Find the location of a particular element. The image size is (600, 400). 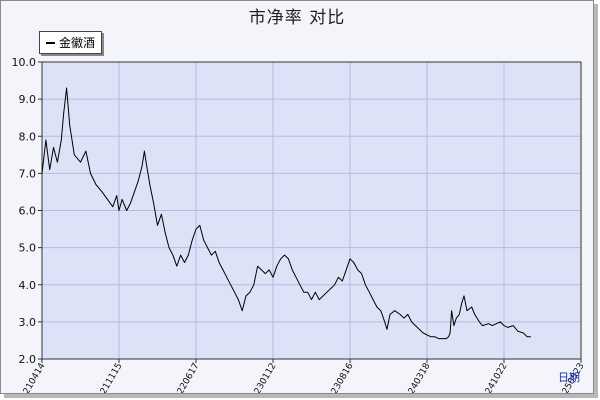

x-tick-label: 20230112 is located at coordinates (263, 378).